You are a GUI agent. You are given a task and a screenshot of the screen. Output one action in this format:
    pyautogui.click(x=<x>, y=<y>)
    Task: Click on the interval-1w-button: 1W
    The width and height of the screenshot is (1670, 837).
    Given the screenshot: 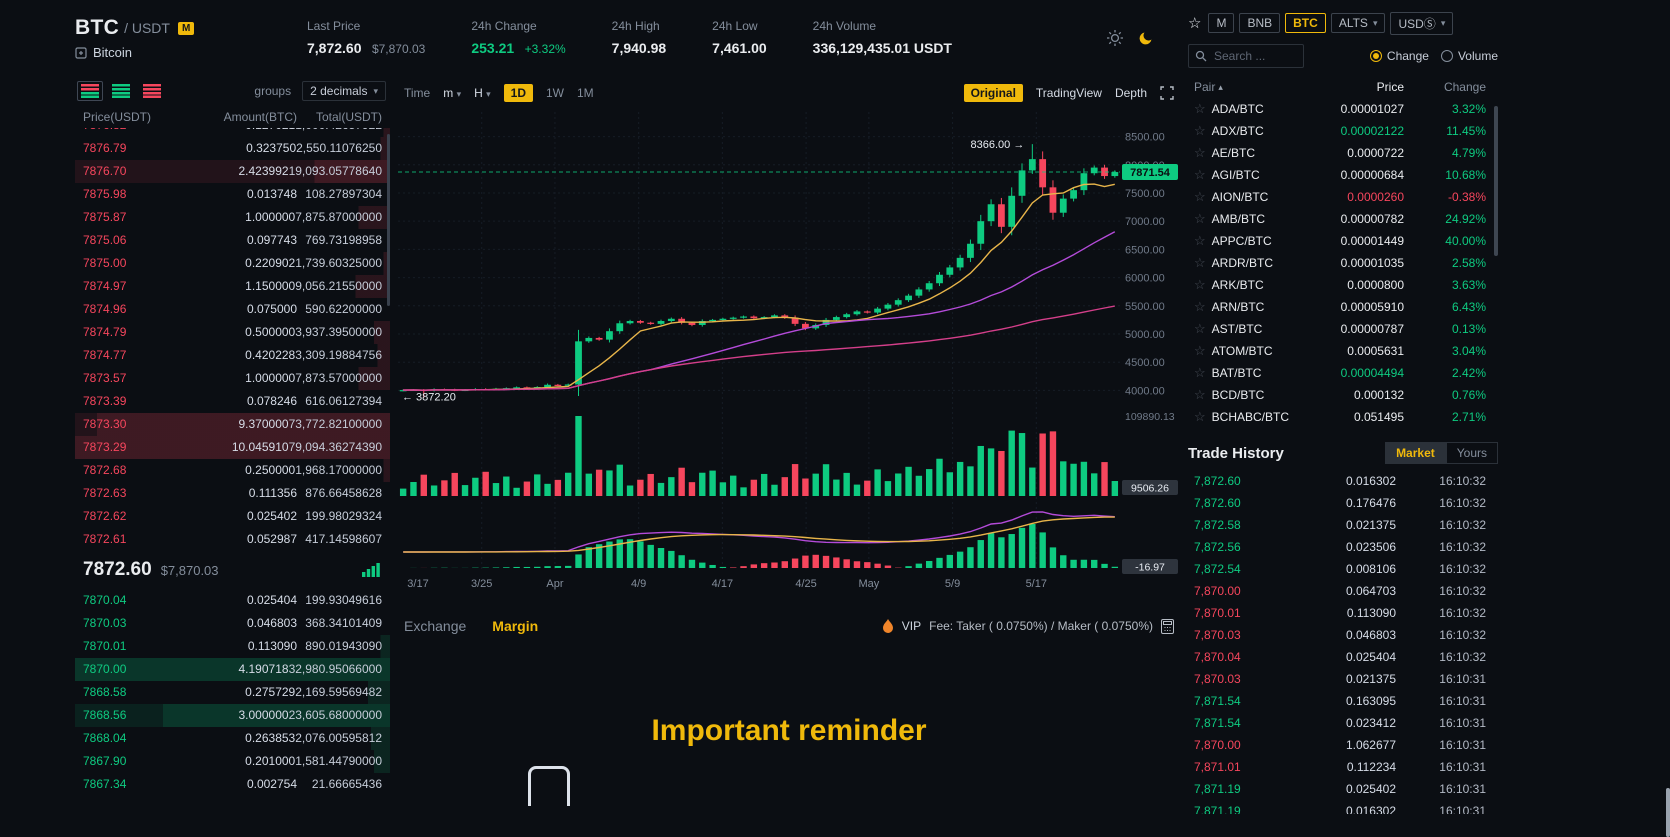 What is the action you would take?
    pyautogui.click(x=555, y=93)
    